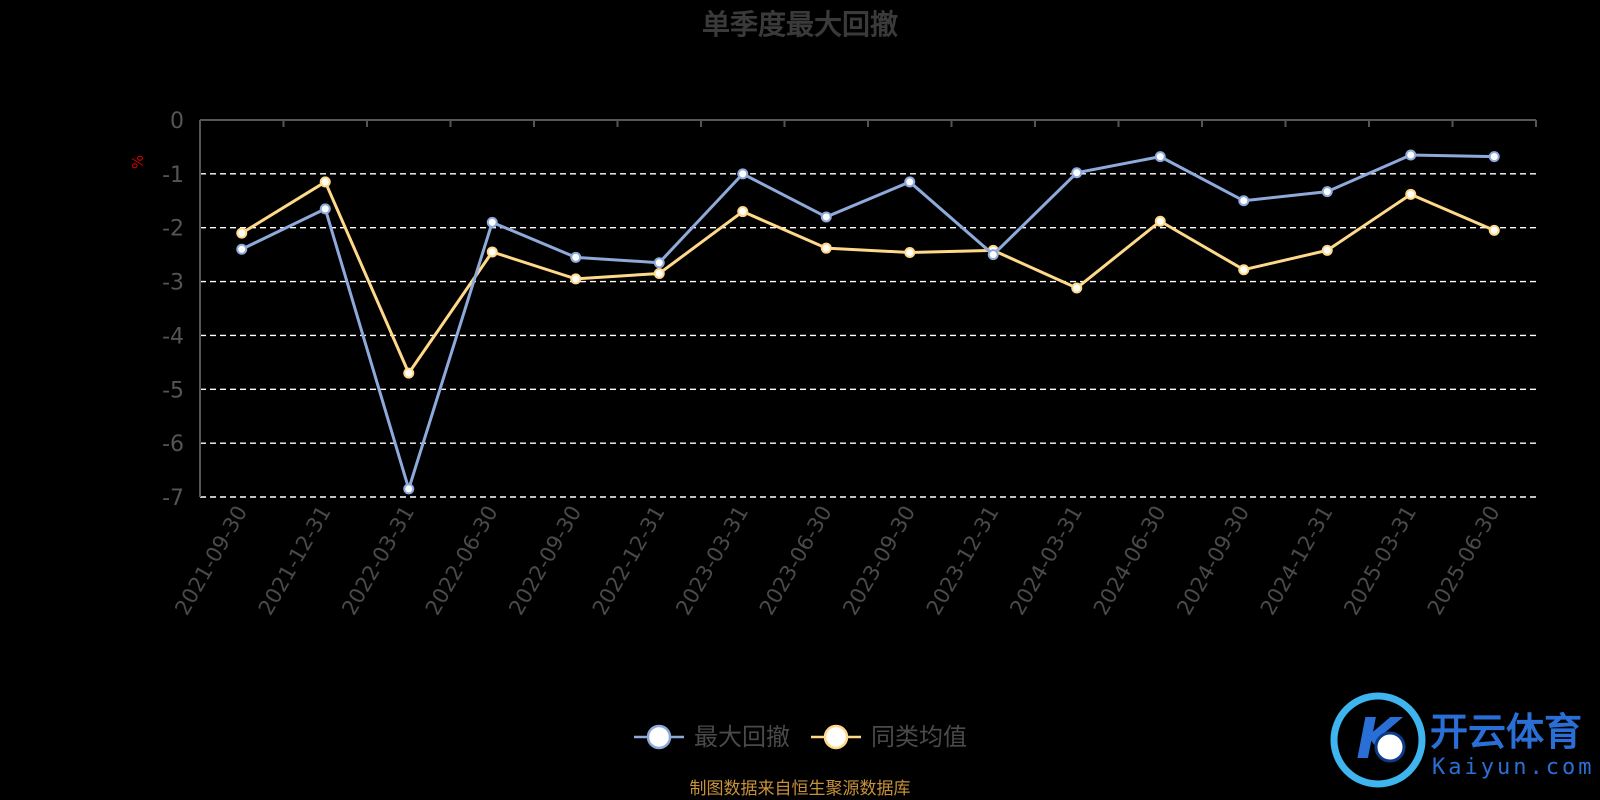 The image size is (1600, 800). Describe the element at coordinates (173, 310) in the screenshot. I see `y-axis-ticks: 0 -1 -2 -3 -4 -5 -6 -7` at that location.